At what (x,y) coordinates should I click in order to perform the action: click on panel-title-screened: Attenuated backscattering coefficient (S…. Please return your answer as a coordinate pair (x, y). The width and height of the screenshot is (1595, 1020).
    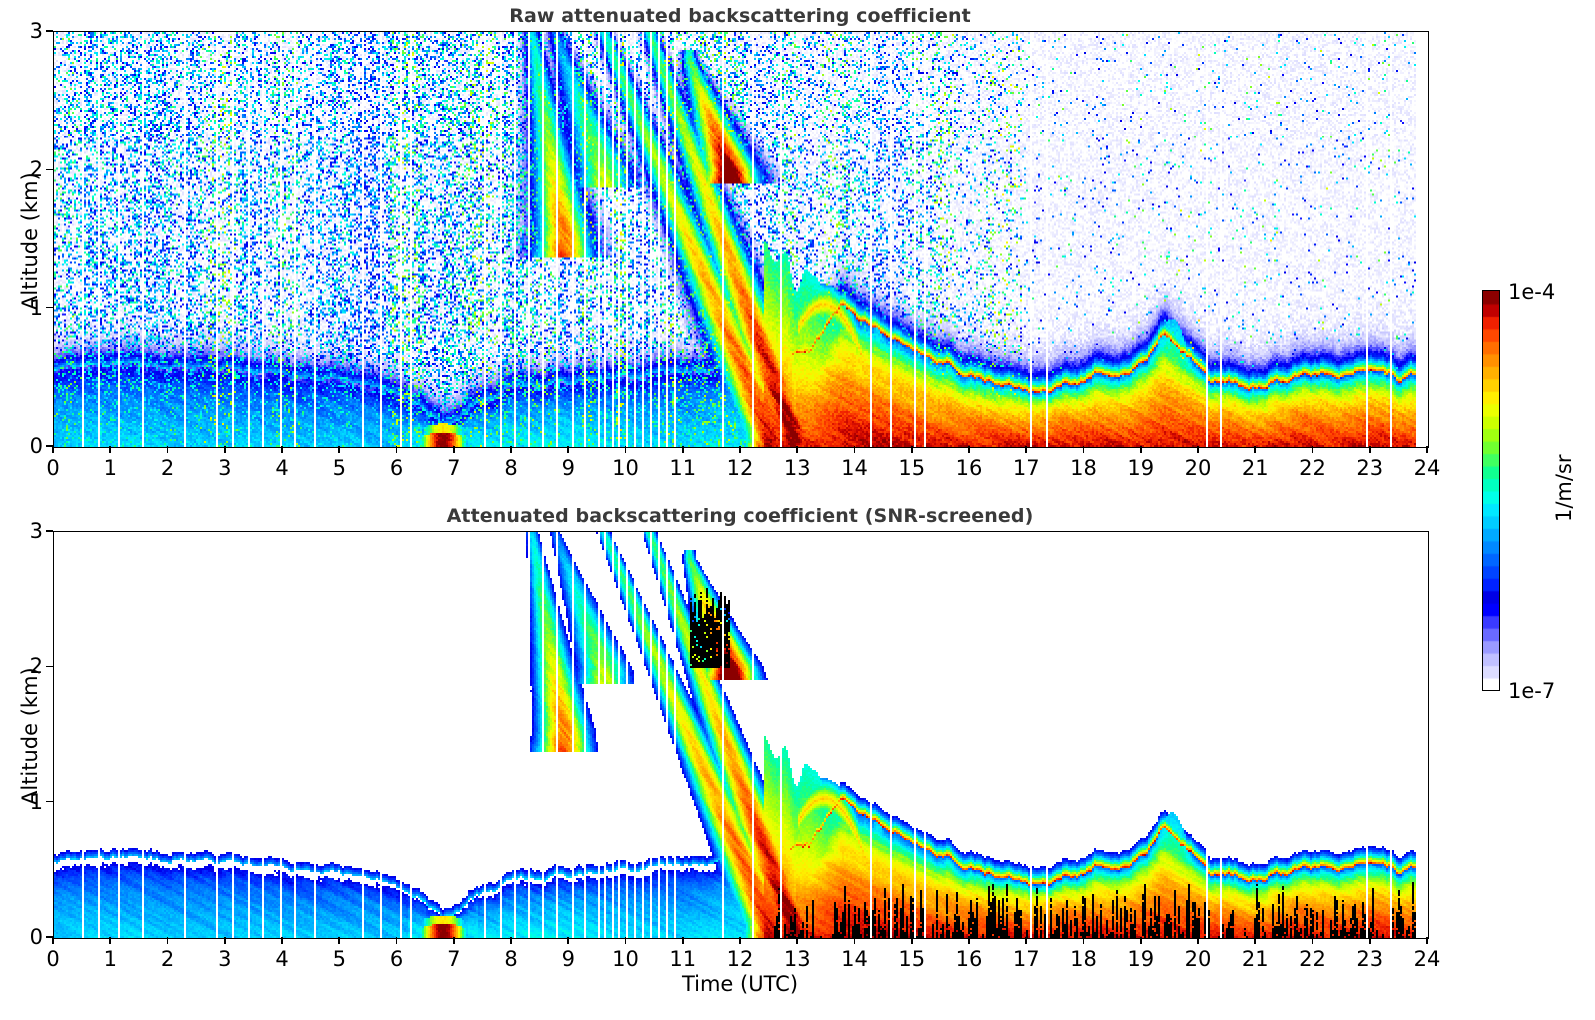
    Looking at the image, I should click on (740, 516).